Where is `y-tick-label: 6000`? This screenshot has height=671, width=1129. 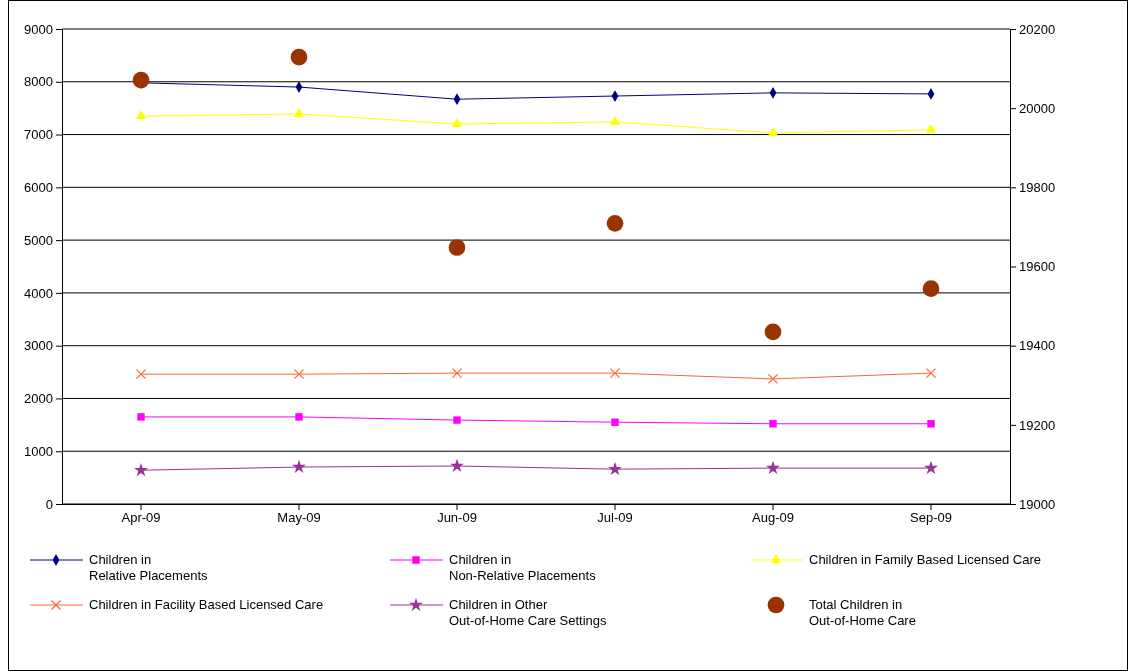
y-tick-label: 6000 is located at coordinates (38, 187).